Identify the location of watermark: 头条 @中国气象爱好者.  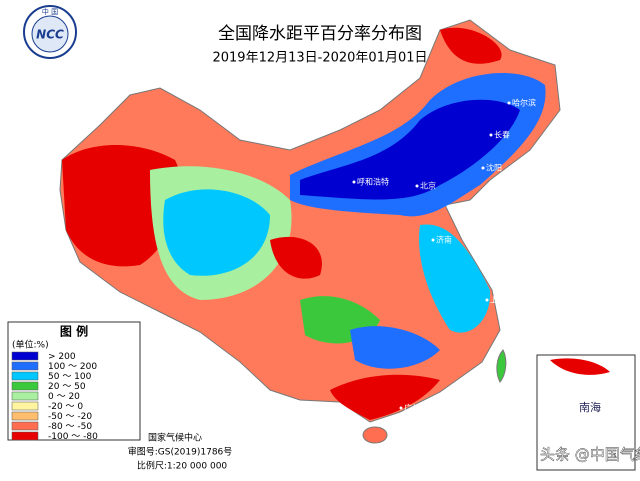
(590, 455).